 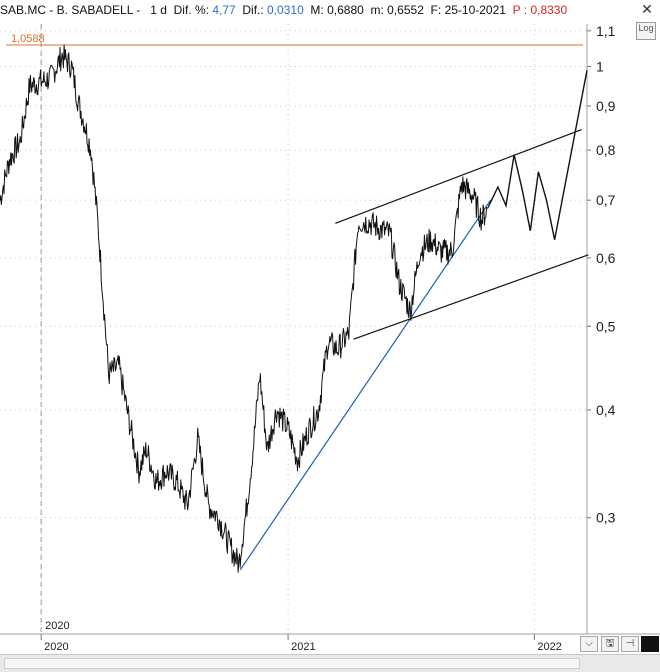 What do you see at coordinates (436, 10) in the screenshot?
I see `date-label: F:` at bounding box center [436, 10].